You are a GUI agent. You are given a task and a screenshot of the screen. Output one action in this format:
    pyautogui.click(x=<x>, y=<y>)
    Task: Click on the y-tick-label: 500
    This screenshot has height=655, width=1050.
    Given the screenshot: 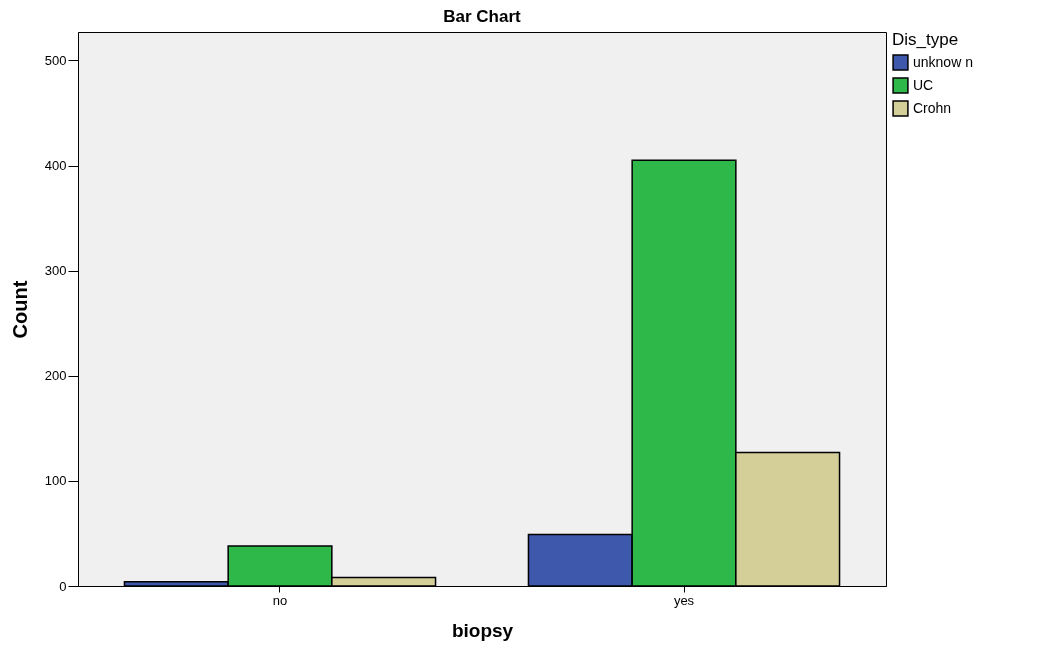 What is the action you would take?
    pyautogui.click(x=55, y=60)
    